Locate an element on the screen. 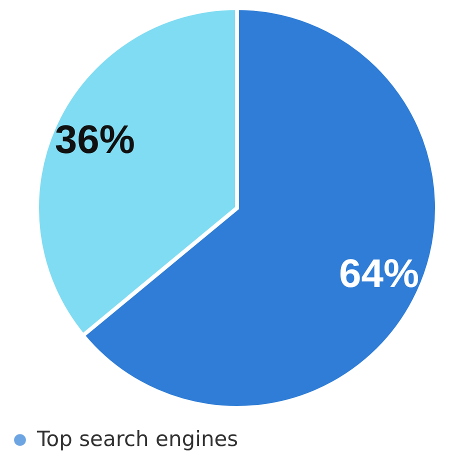 This screenshot has height=463, width=465. data-label: 64% is located at coordinates (379, 274).